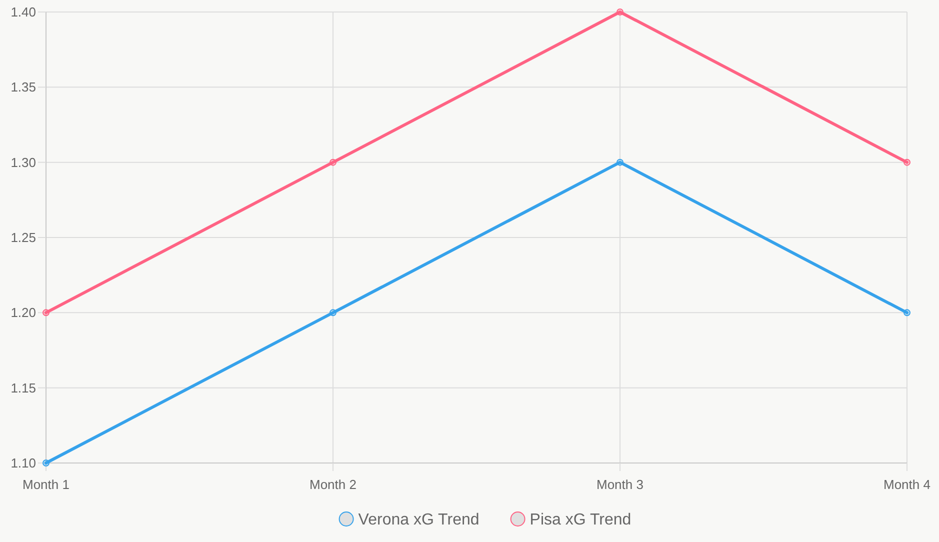 The height and width of the screenshot is (542, 939). I want to click on y-tick-label: 1.20, so click(23, 312).